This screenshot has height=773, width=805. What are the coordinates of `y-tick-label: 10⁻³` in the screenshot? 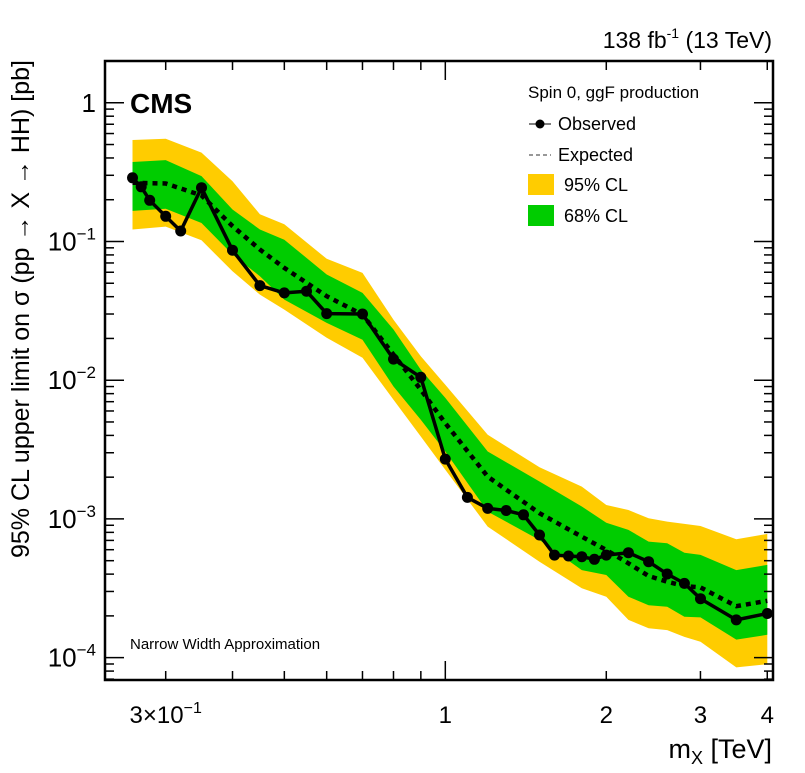 It's located at (72, 518).